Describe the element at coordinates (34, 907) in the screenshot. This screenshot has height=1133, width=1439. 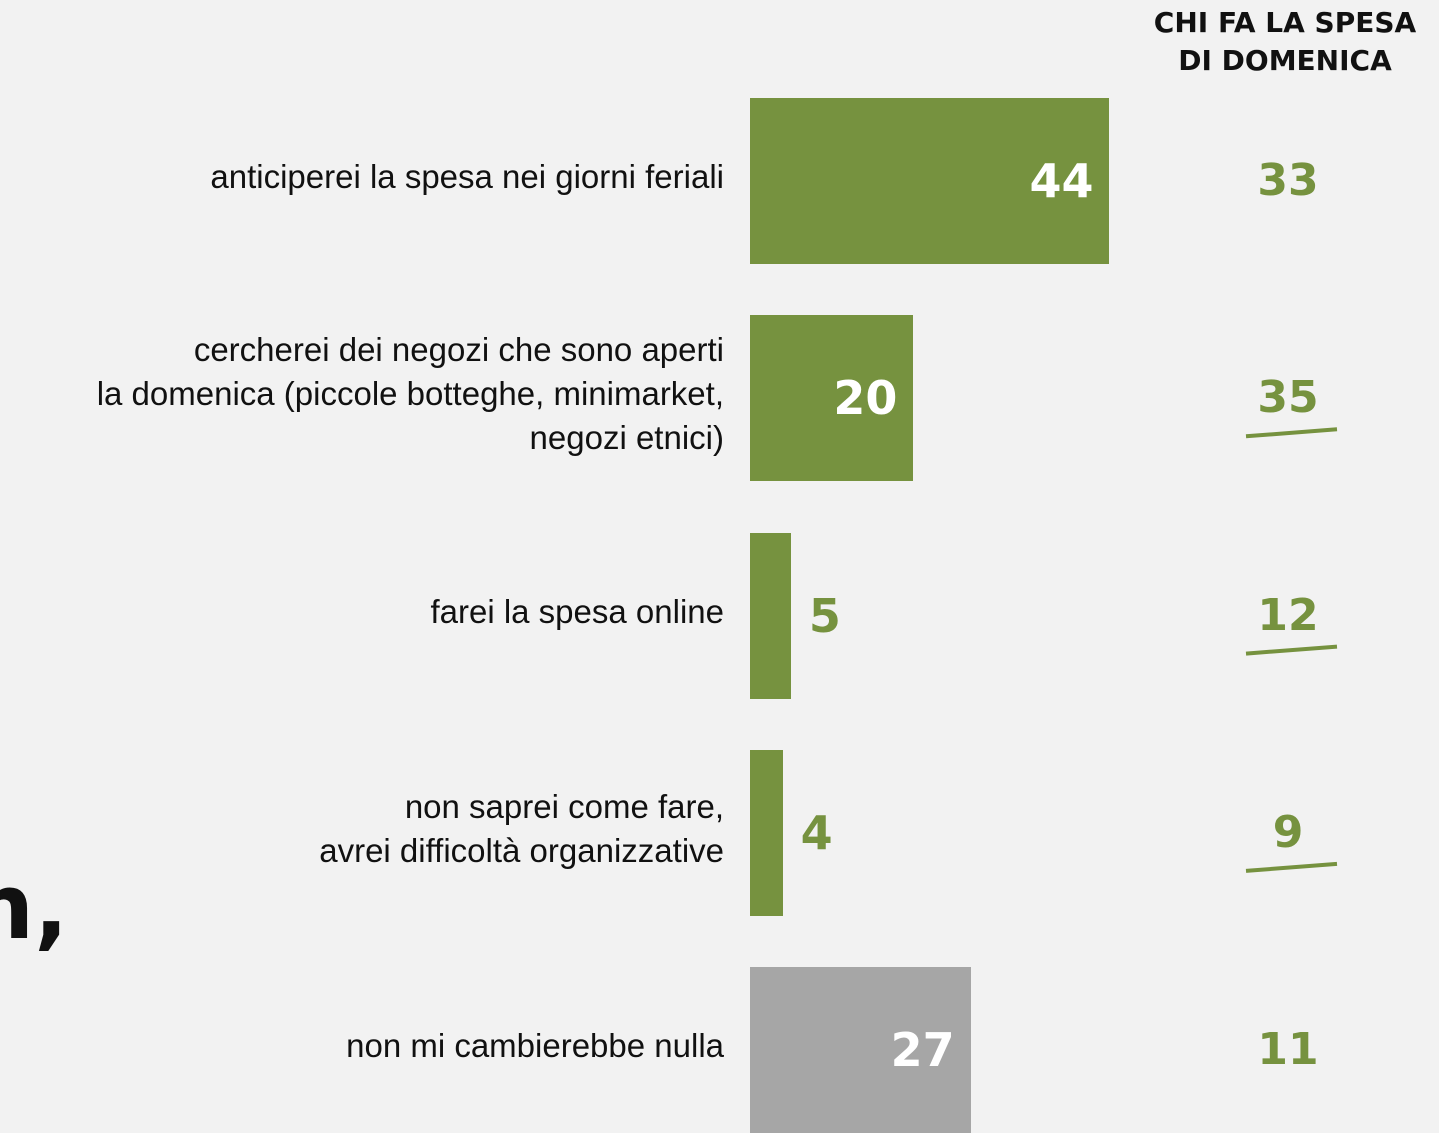
I see `cropped-annotation: n,` at that location.